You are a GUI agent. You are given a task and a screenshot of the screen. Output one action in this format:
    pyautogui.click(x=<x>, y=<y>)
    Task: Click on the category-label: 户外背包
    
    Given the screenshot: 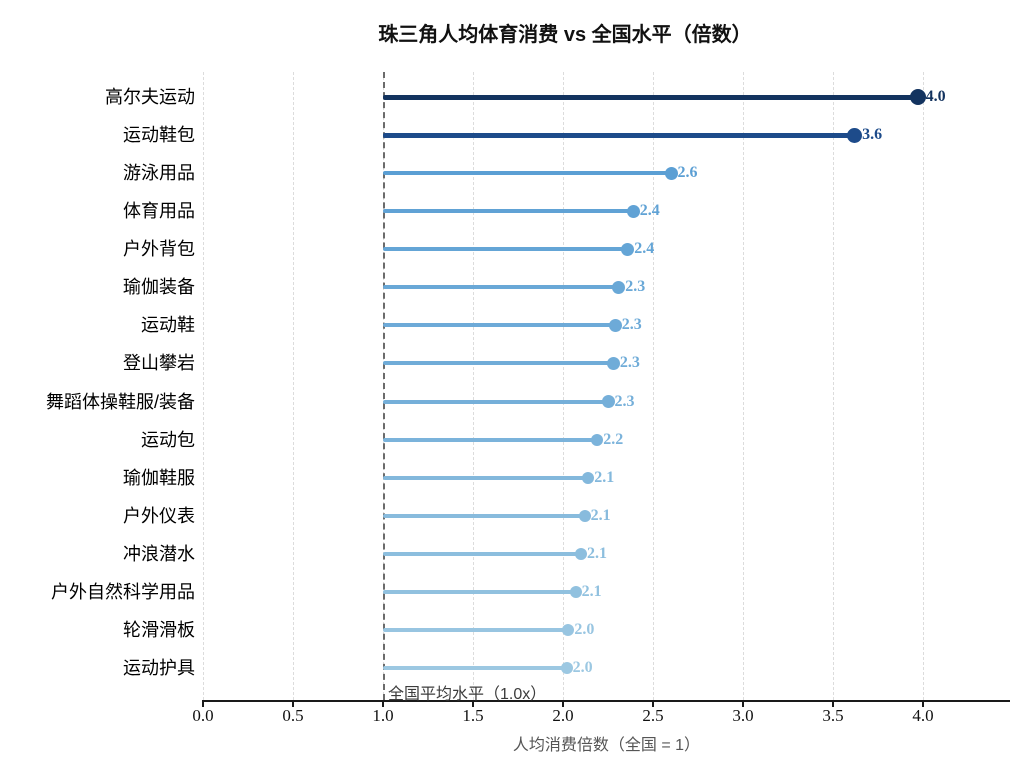 What is the action you would take?
    pyautogui.click(x=159, y=249)
    